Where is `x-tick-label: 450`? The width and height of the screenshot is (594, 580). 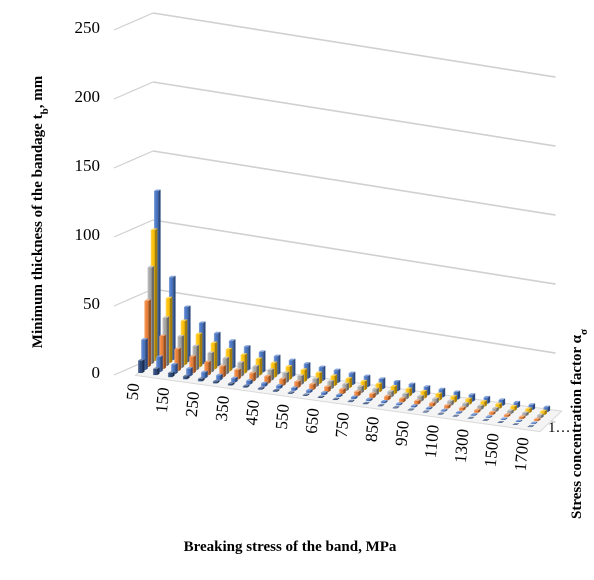
x-tick-label: 450 is located at coordinates (252, 412).